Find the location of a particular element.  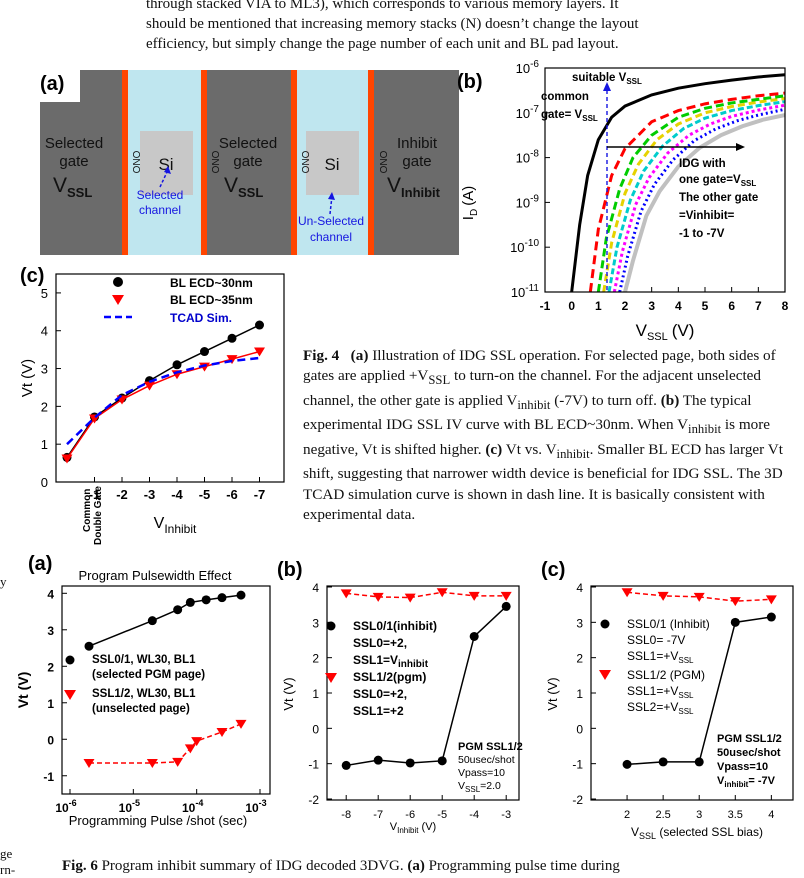

note-line: Vinhibit= -7V is located at coordinates (746, 782).